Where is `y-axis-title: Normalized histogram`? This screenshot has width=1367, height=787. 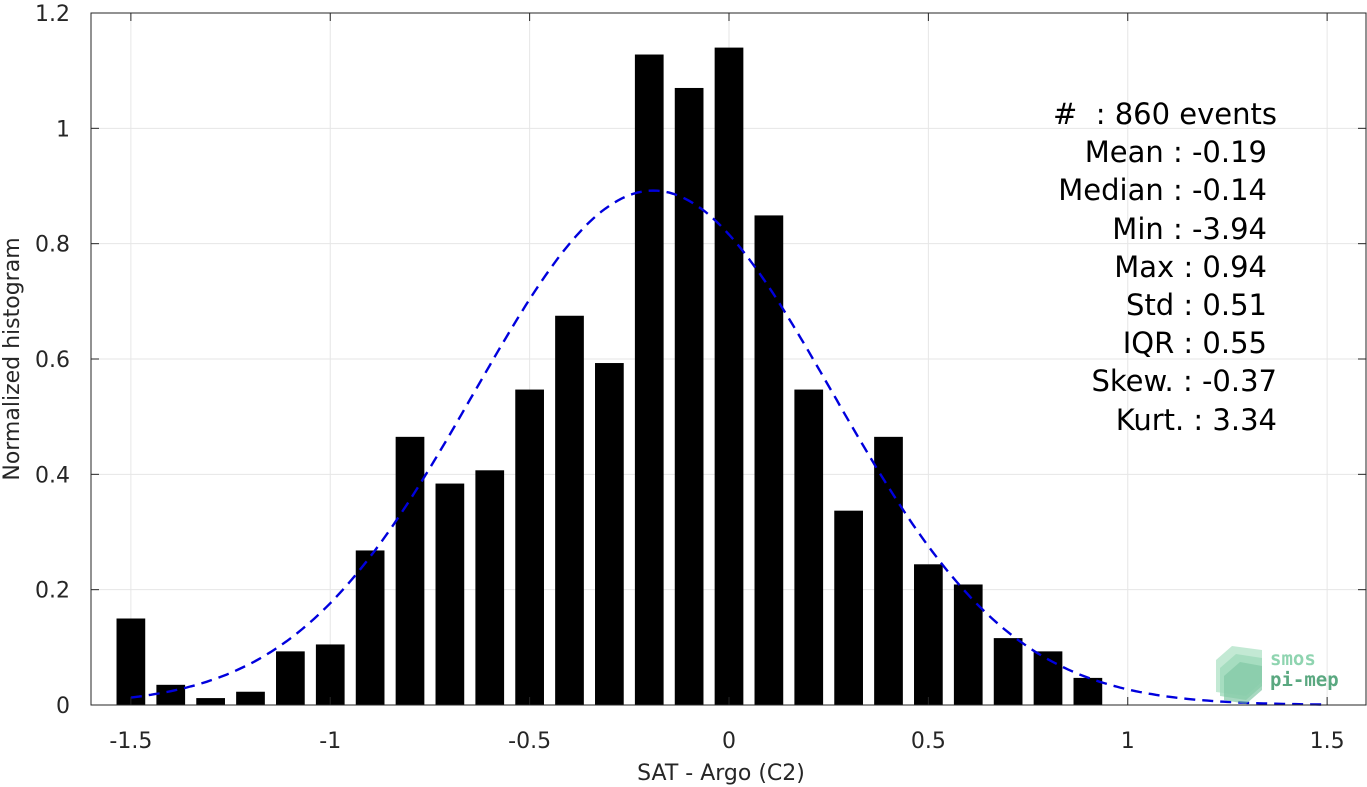 y-axis-title: Normalized histogram is located at coordinates (12, 358).